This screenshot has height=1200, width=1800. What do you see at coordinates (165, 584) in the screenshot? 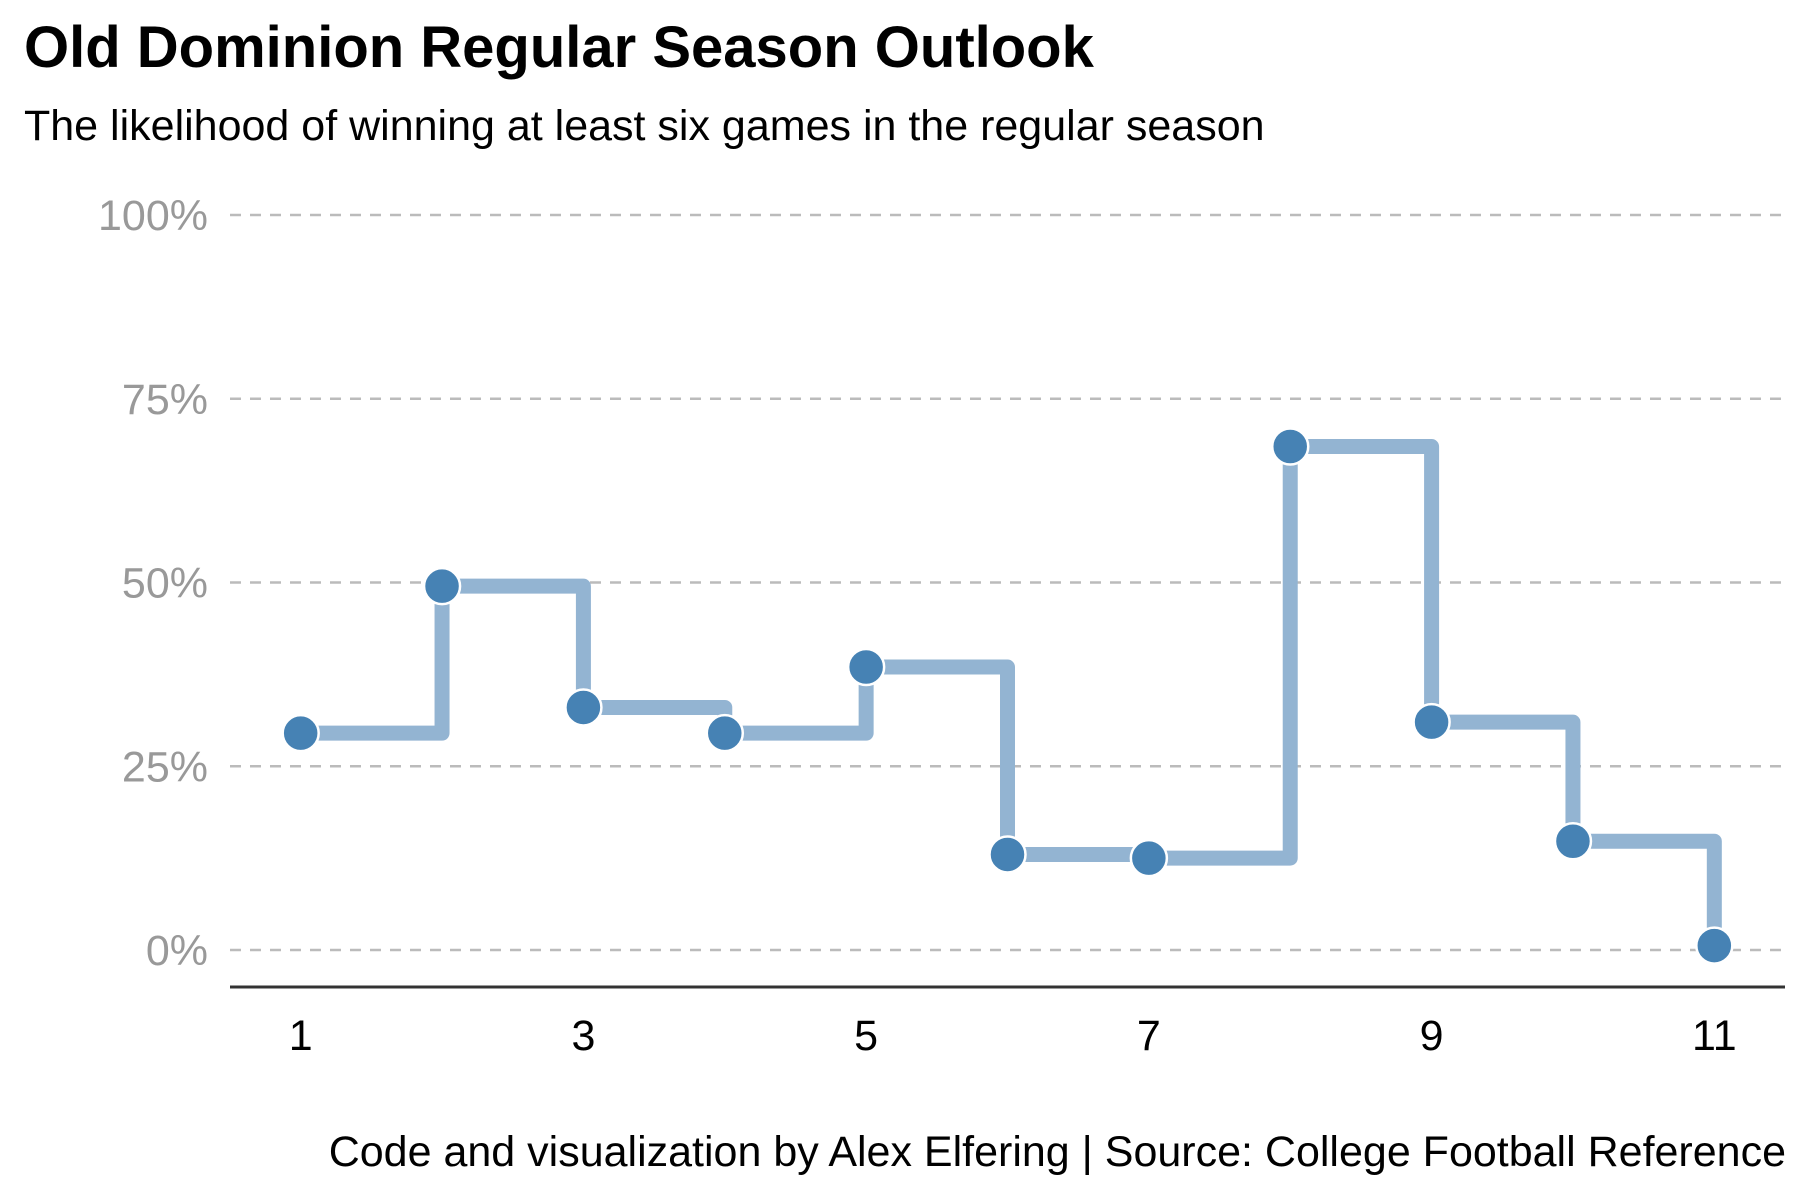
I see `y-tick-label: 50%` at bounding box center [165, 584].